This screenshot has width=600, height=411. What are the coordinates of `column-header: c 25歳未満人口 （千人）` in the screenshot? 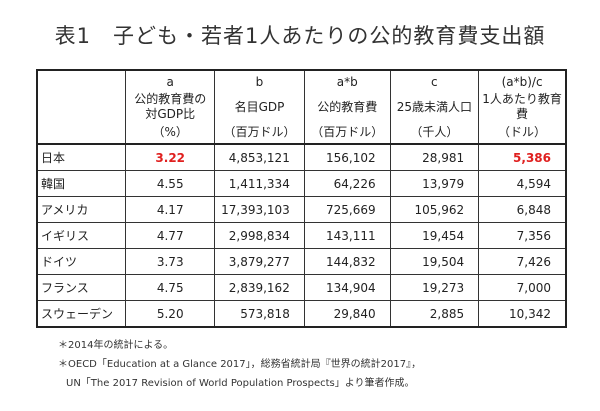 It's located at (434, 107).